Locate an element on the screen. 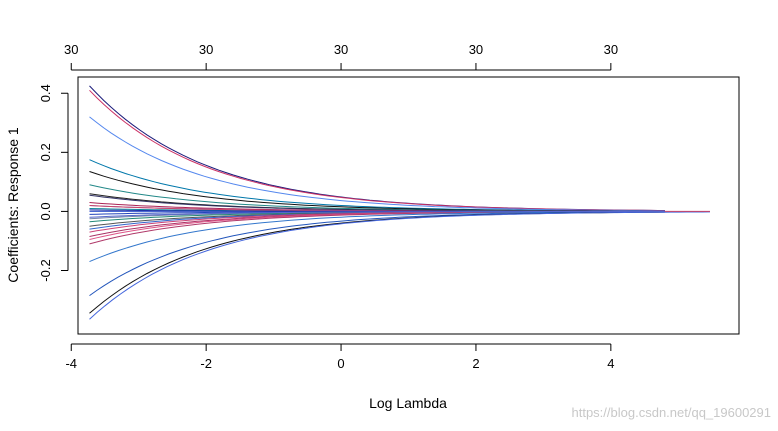  x-tick-label: 0 is located at coordinates (340, 363).